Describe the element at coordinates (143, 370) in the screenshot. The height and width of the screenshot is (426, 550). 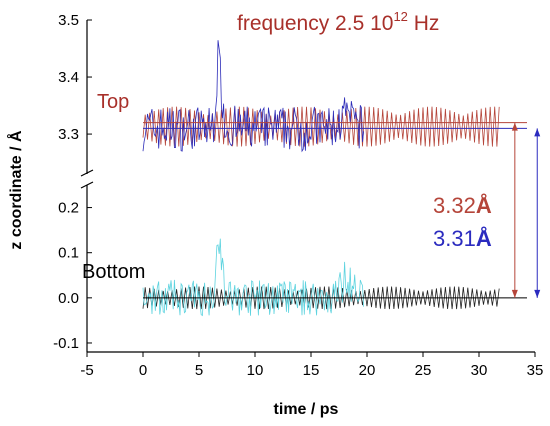
I see `x-tick-label: 0` at that location.